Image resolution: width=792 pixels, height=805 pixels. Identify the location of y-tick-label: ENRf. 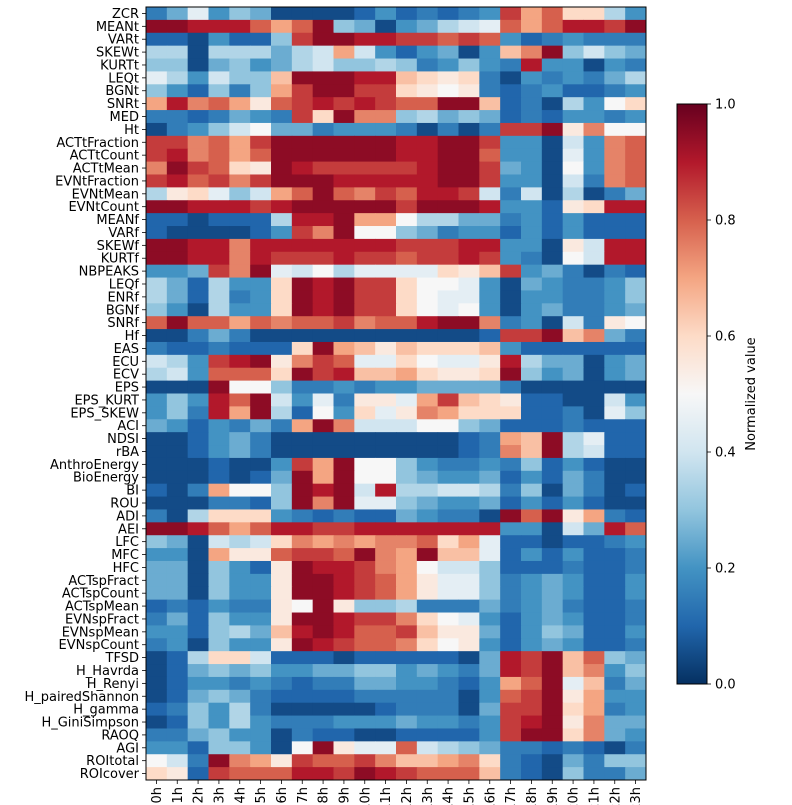
(123, 297).